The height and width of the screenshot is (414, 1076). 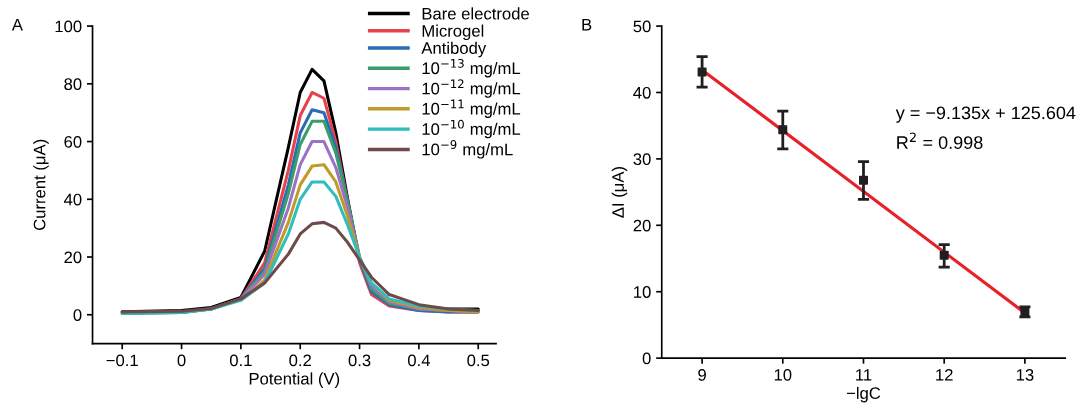 I want to click on y-tick-label: 50, so click(x=642, y=26).